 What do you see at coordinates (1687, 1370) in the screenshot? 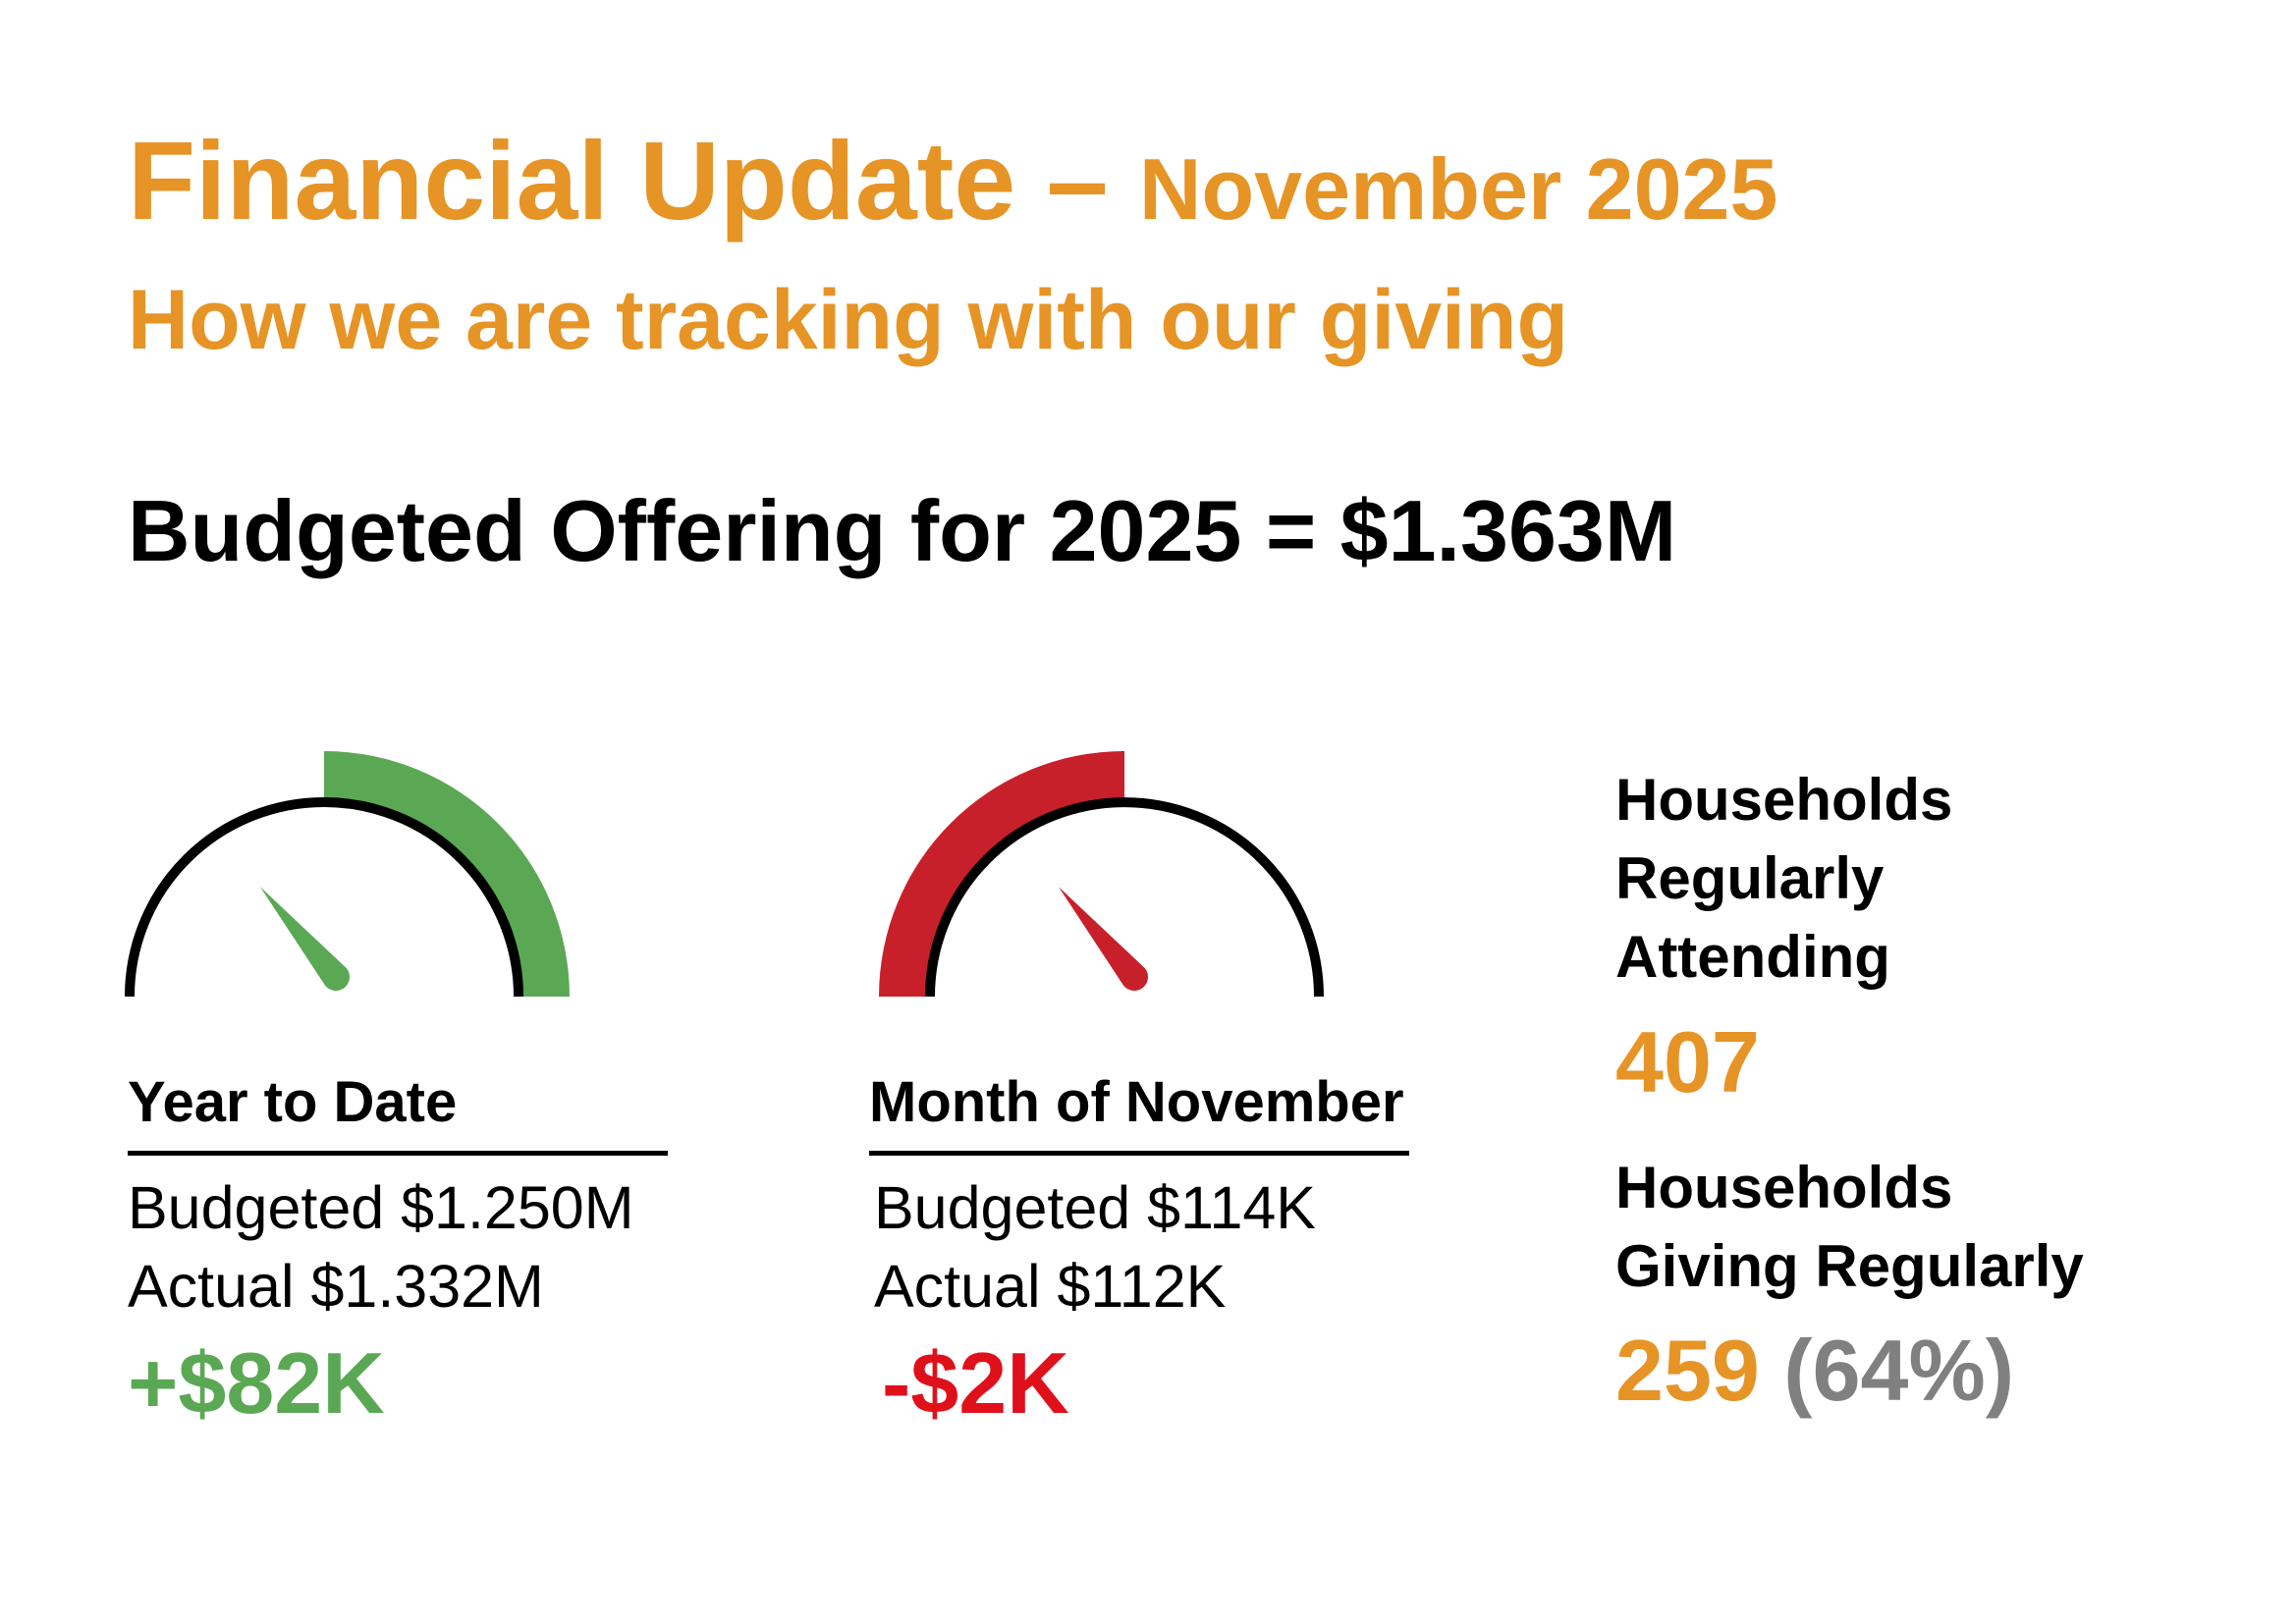
I see `households-giving-count: 259` at bounding box center [1687, 1370].